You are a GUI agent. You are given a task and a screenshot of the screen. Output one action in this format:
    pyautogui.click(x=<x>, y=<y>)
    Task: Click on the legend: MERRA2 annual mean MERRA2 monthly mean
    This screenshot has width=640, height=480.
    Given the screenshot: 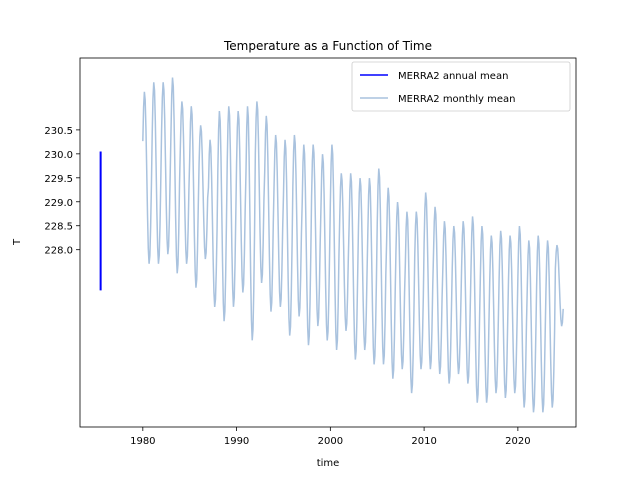 What is the action you would take?
    pyautogui.click(x=461, y=86)
    